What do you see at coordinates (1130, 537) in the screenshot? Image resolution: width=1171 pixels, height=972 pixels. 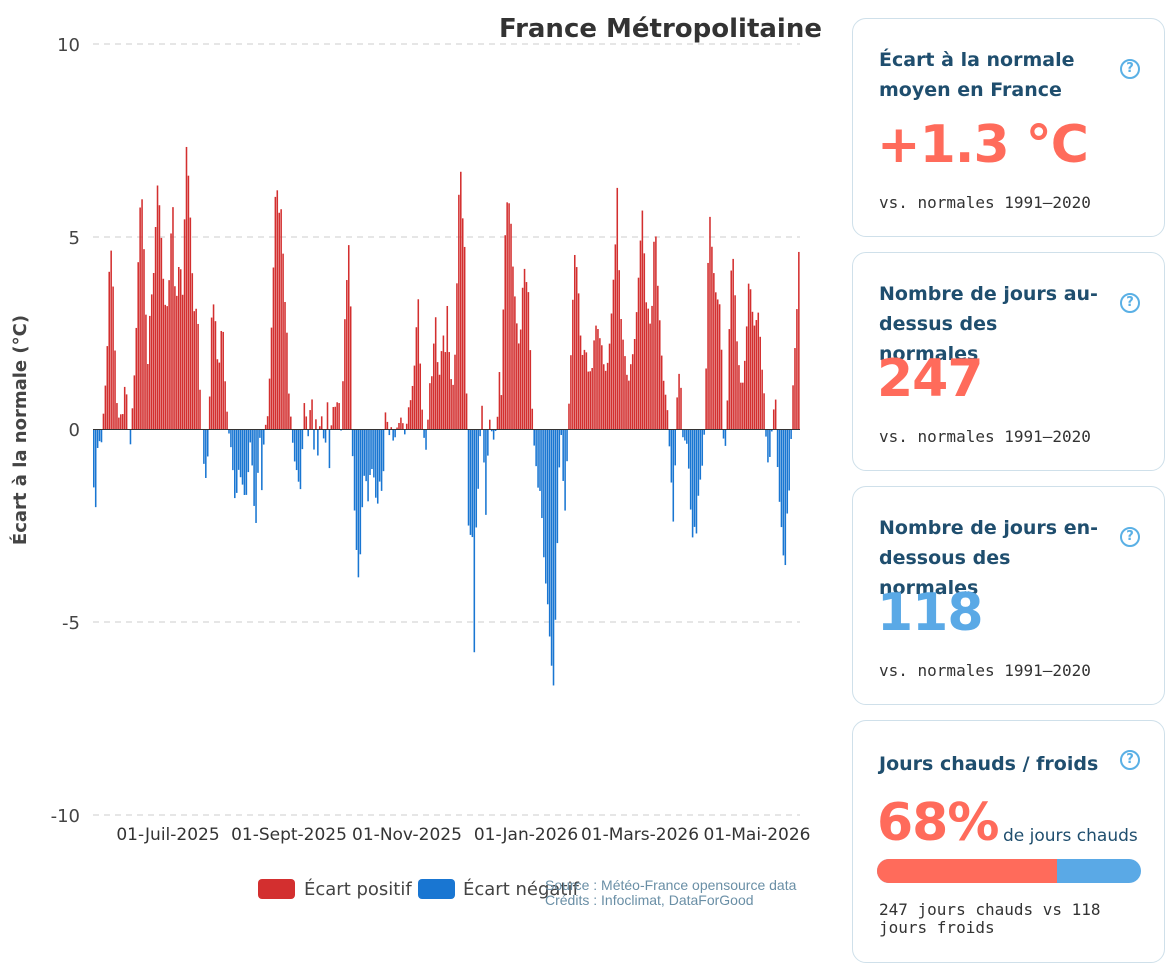 I see `help-icon: ?` at bounding box center [1130, 537].